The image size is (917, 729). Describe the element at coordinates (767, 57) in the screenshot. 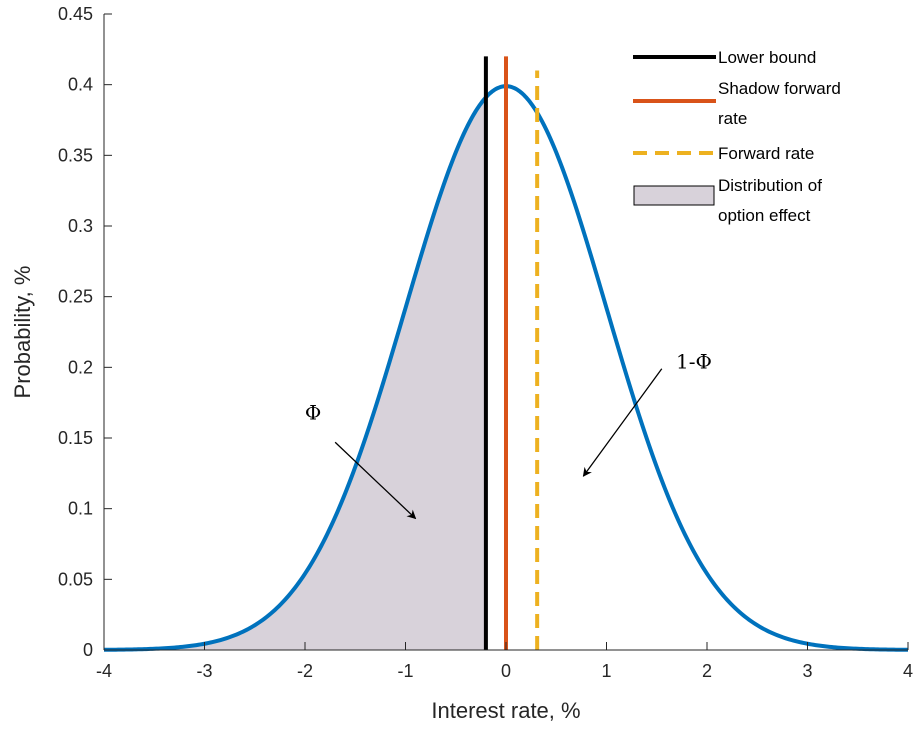

I see `legend-label-lower-bound: Lower bound` at that location.